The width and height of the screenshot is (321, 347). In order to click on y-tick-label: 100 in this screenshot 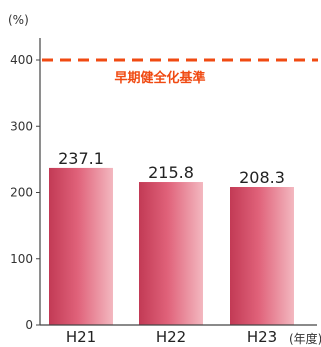, I will do `click(21, 259)`.